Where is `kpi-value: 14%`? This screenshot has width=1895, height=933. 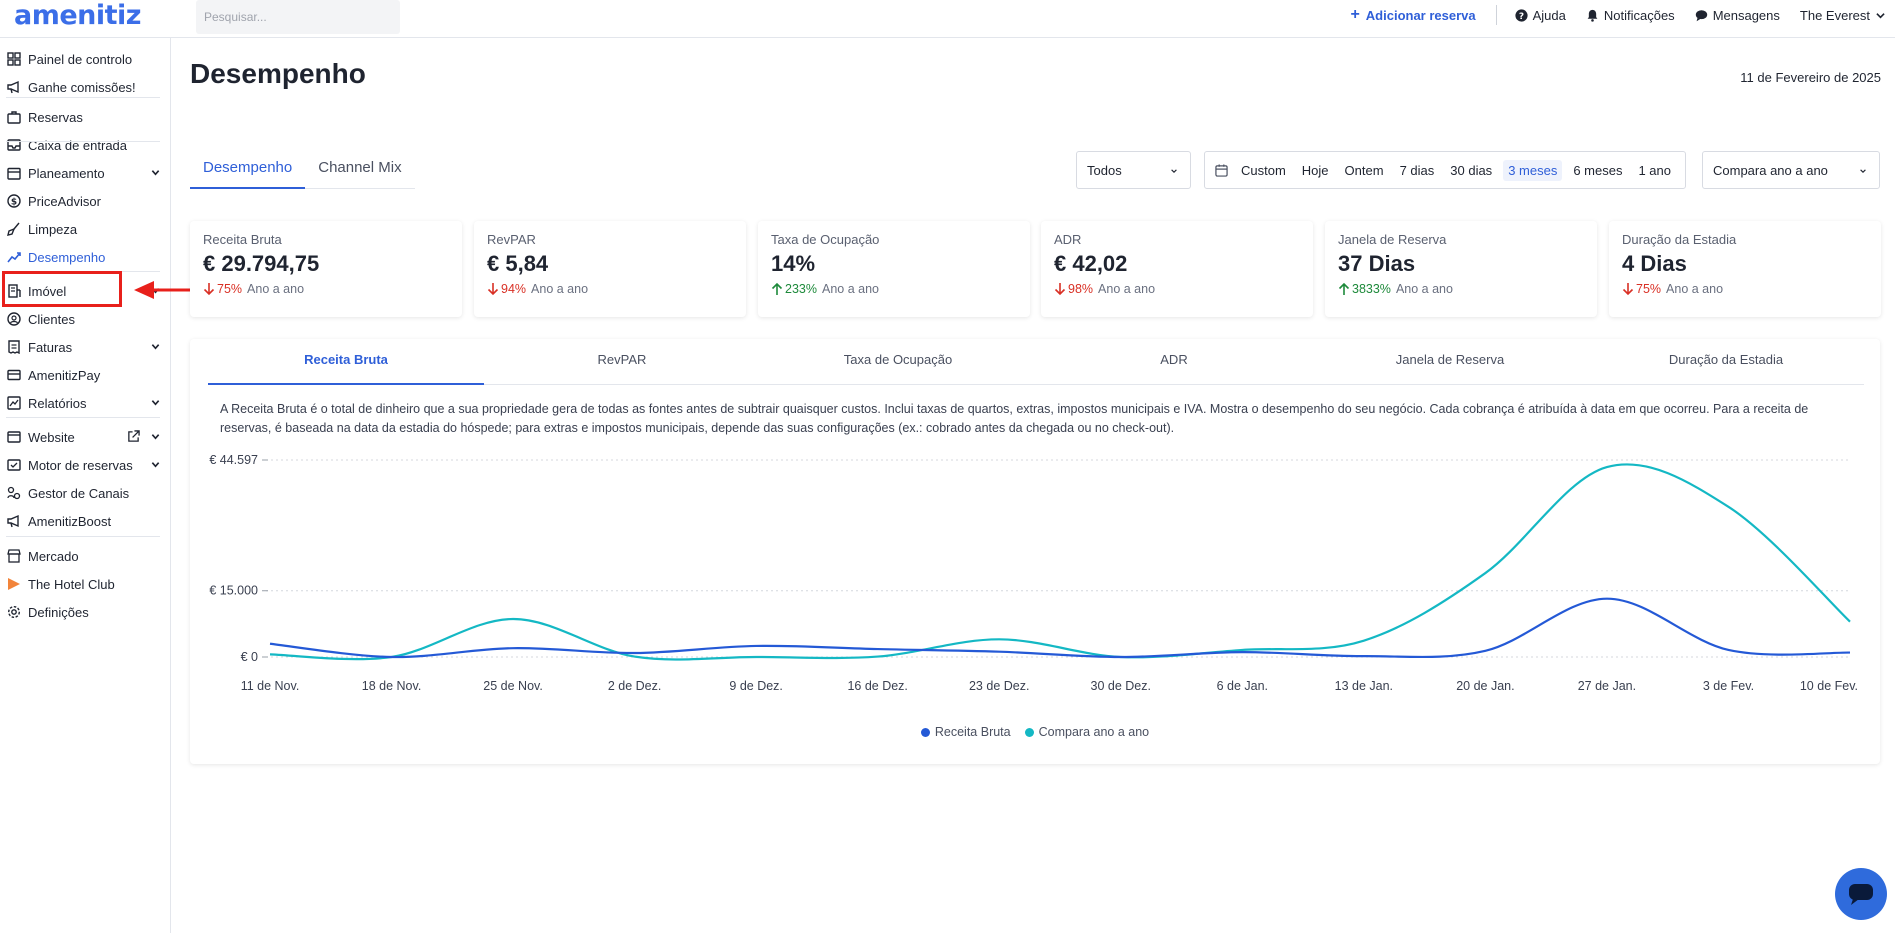
kpi-value: 14% is located at coordinates (793, 263).